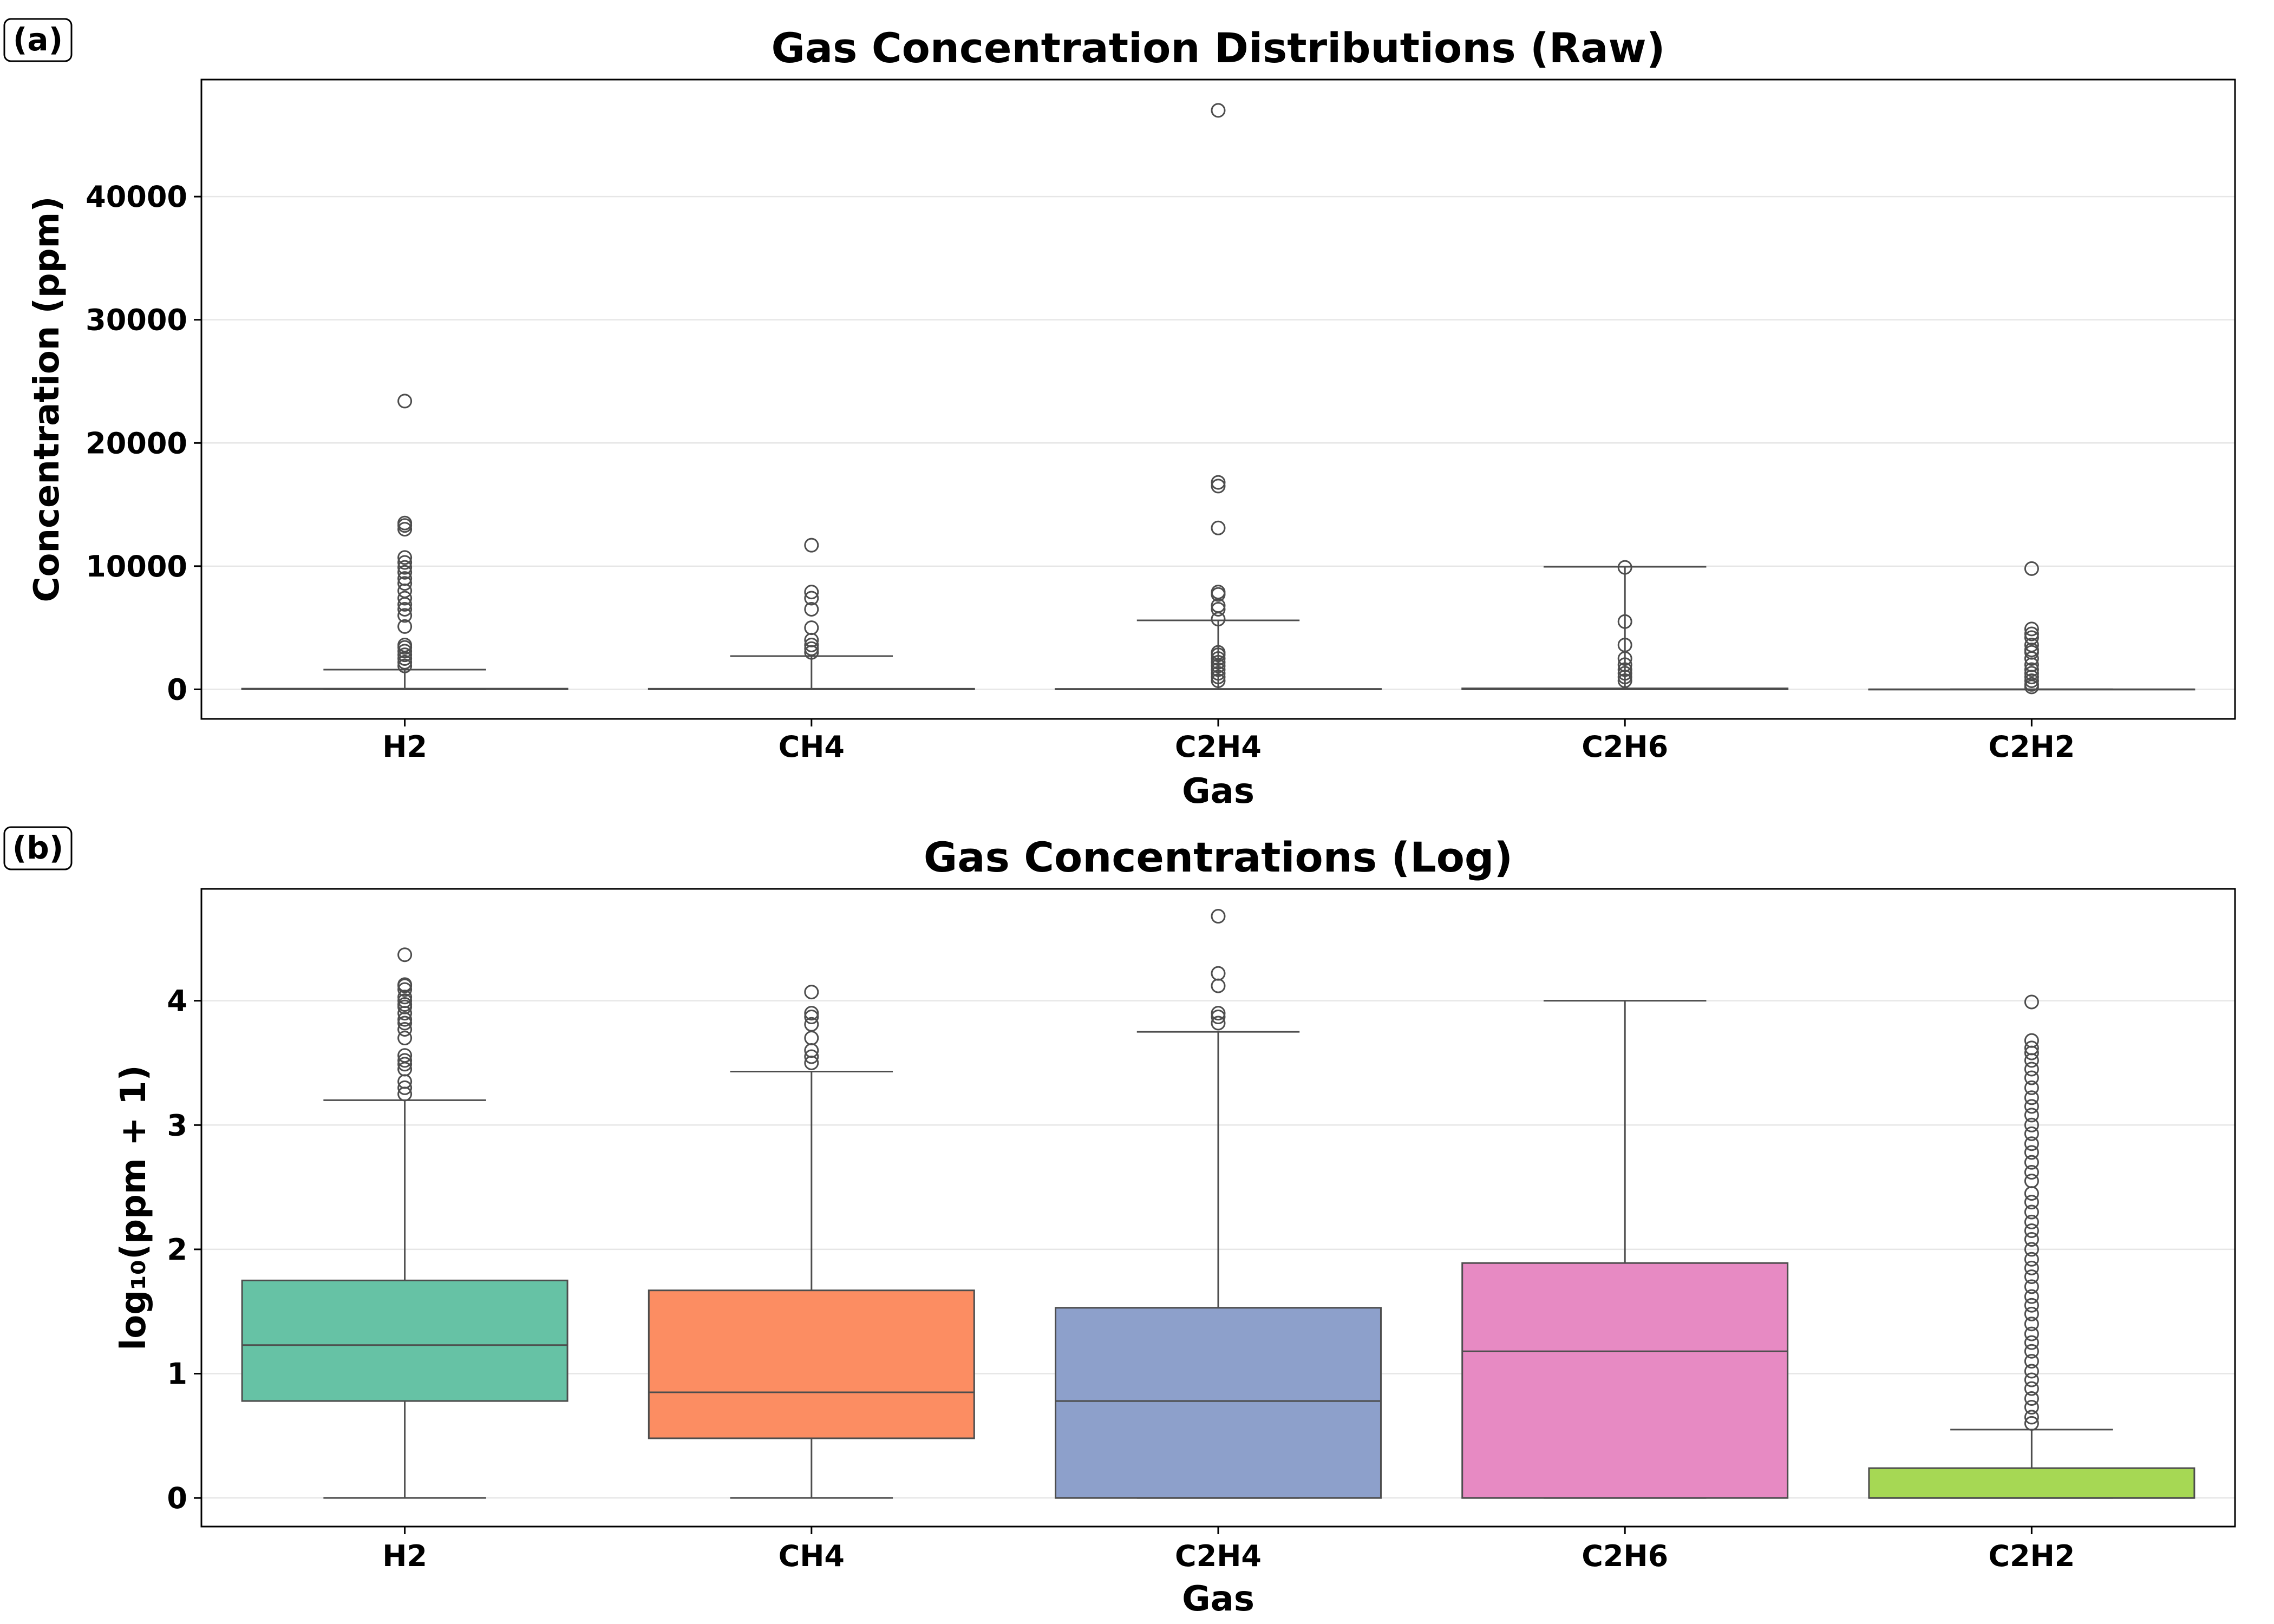  What do you see at coordinates (1625, 1249) in the screenshot?
I see `box-group-c2h6` at bounding box center [1625, 1249].